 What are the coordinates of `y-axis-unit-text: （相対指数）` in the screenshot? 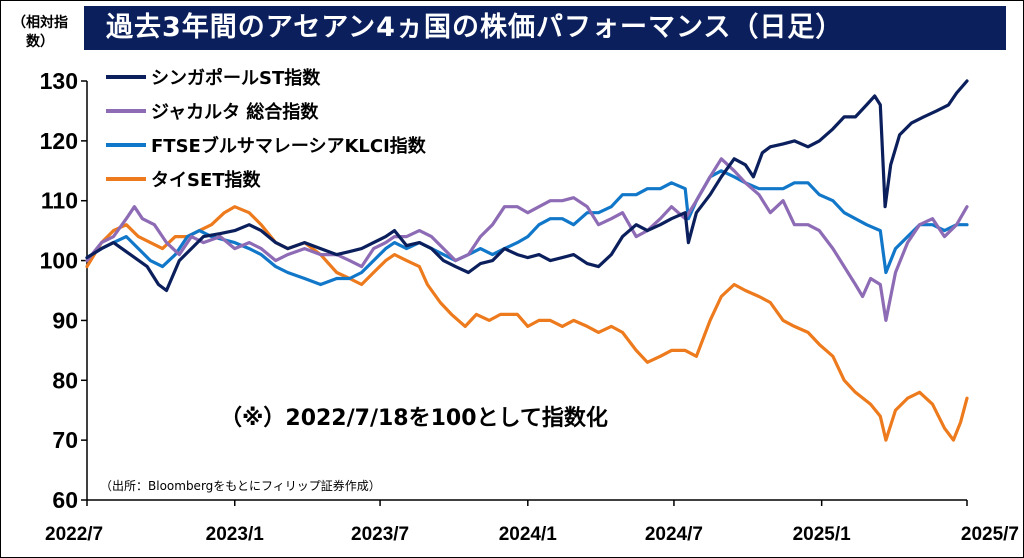 It's located at (40, 32).